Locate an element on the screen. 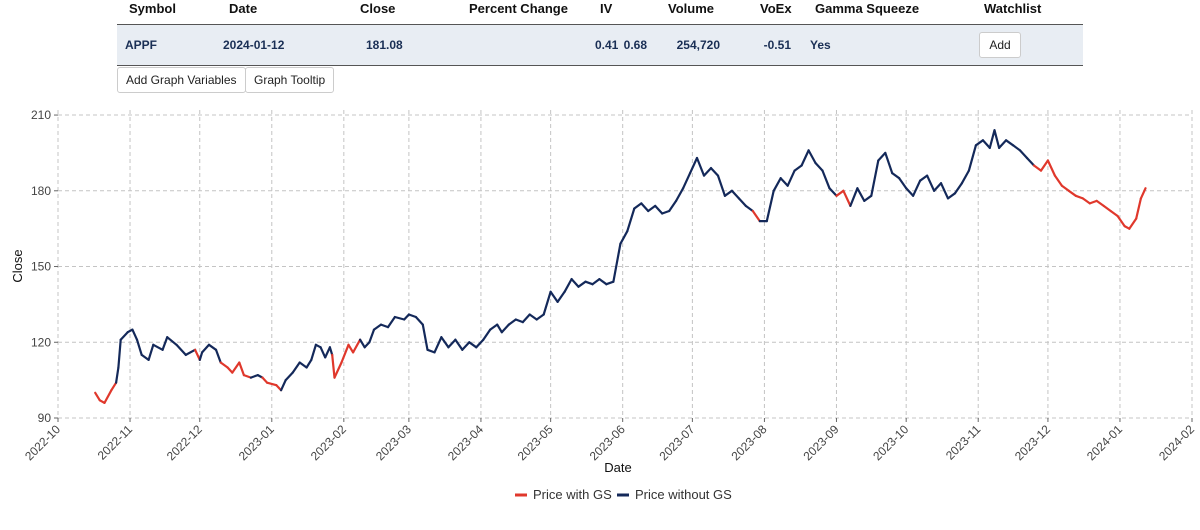  x-tick-label: 2023-11 is located at coordinates (963, 442).